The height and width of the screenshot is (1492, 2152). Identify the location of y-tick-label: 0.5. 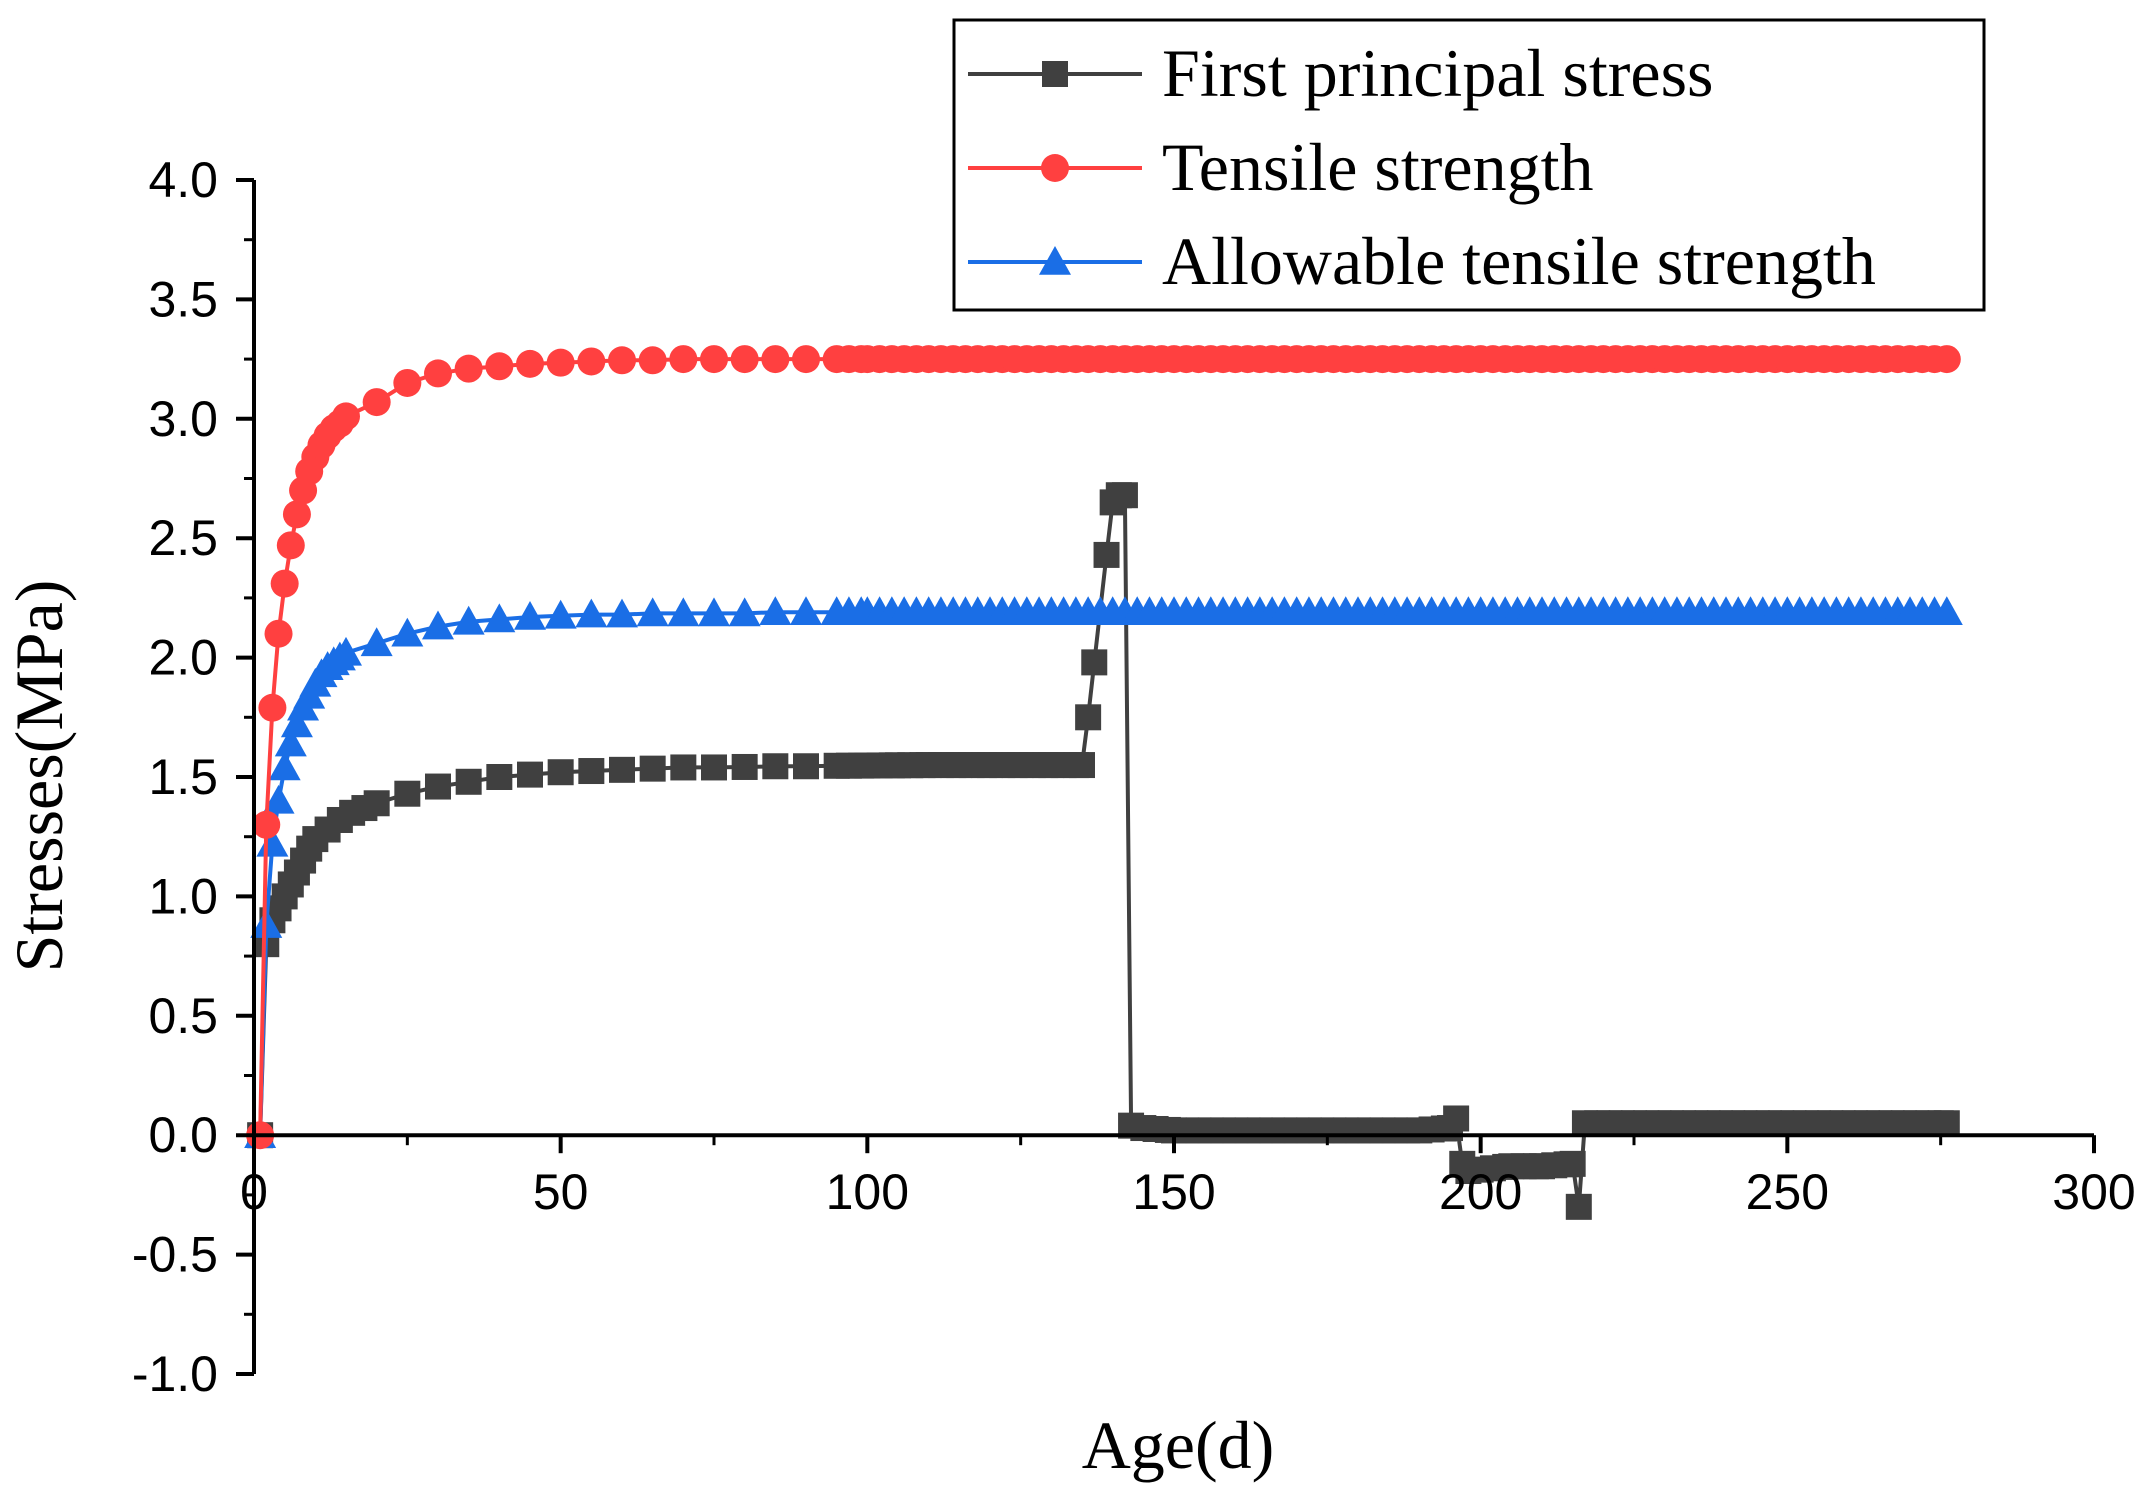
(183, 1016).